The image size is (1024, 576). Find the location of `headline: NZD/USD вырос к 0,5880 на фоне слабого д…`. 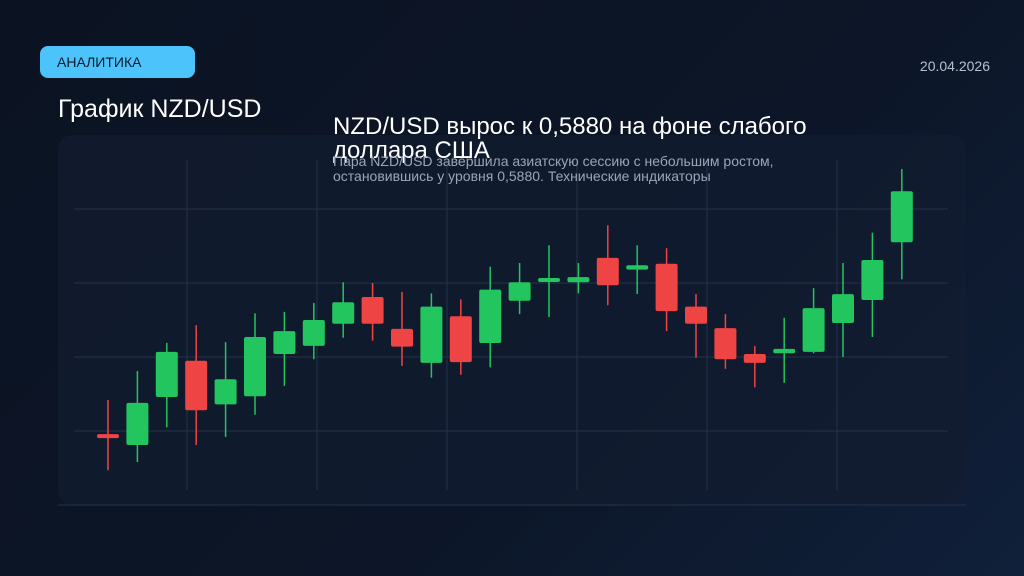

headline: NZD/USD вырос к 0,5880 на фоне слабого д… is located at coordinates (570, 138).